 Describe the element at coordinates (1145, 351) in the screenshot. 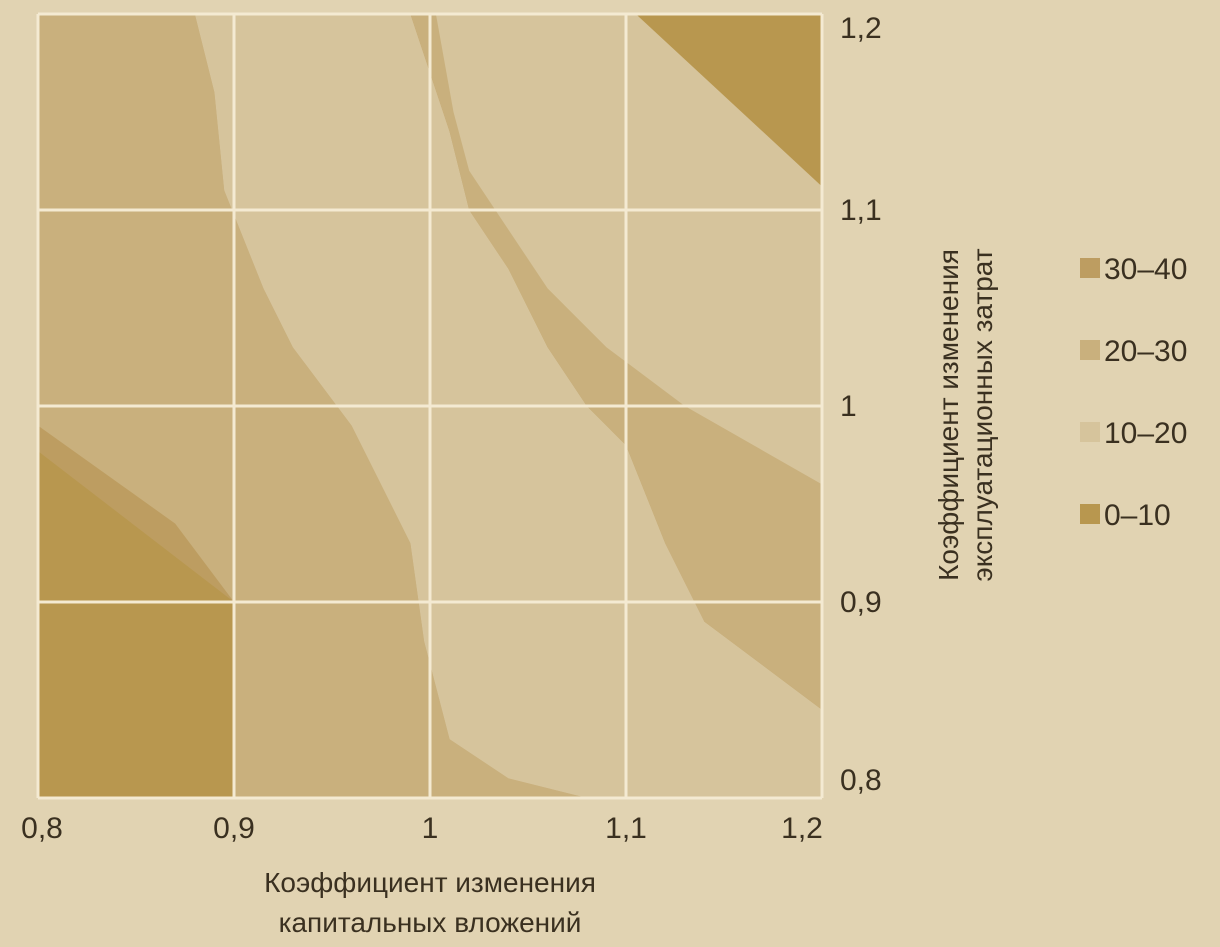

I see `legend-label-20-30: 20–30` at that location.